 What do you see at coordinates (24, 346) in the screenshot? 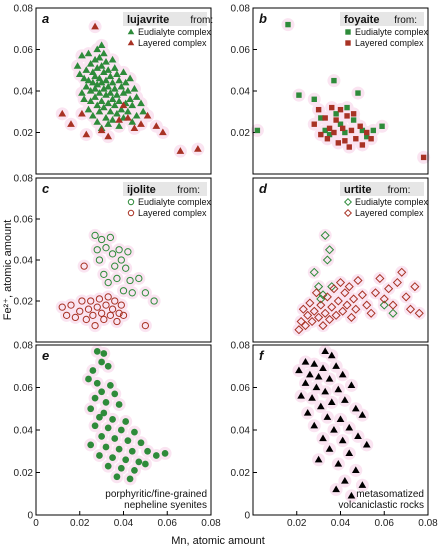
I see `y-tick-label: 0.08` at bounding box center [24, 346].